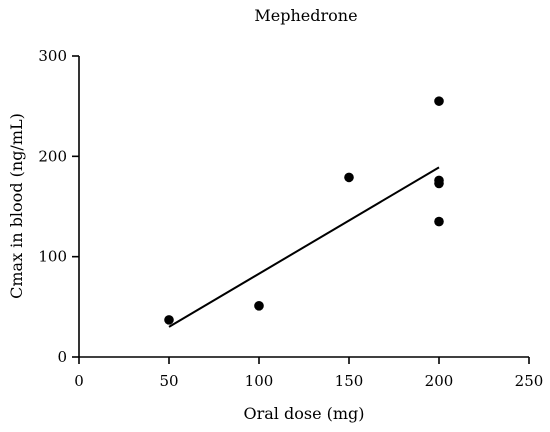  Describe the element at coordinates (52, 56) in the screenshot. I see `y-tick-label: 300` at that location.